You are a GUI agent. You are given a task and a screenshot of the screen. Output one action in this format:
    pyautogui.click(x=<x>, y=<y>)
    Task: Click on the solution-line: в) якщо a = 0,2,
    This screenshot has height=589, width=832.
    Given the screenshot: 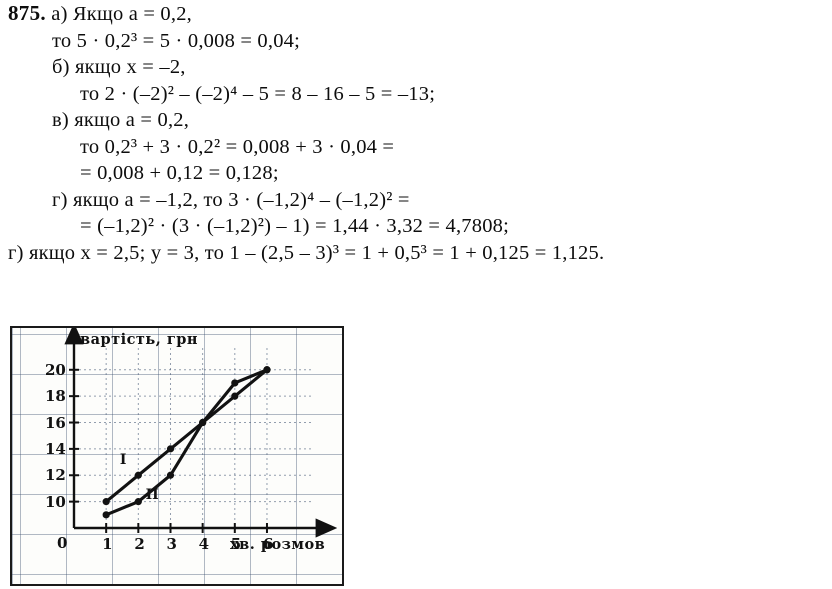 What is the action you would take?
    pyautogui.click(x=121, y=120)
    